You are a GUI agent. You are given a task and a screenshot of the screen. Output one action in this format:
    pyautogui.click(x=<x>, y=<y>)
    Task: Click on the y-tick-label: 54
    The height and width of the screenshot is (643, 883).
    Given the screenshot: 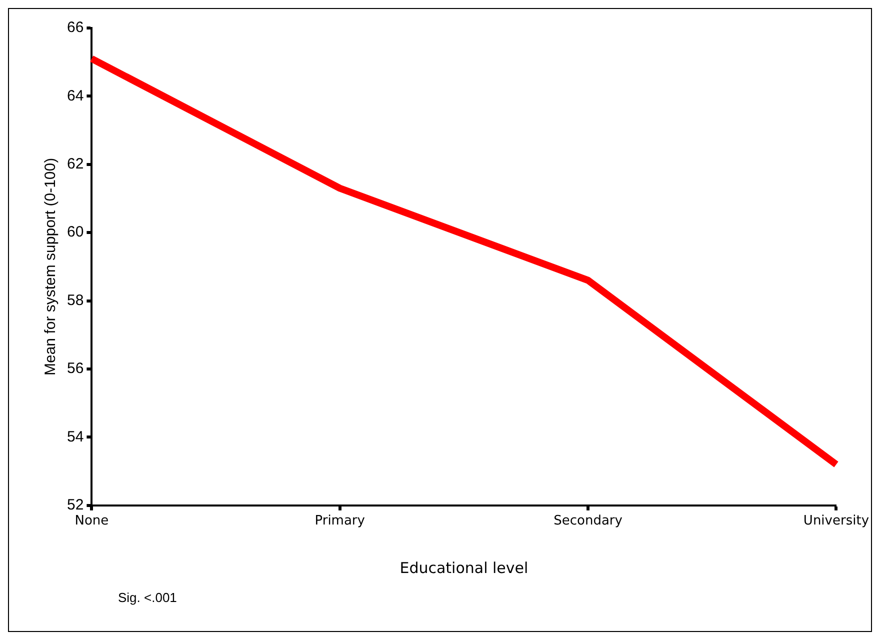 What is the action you would take?
    pyautogui.click(x=75, y=437)
    